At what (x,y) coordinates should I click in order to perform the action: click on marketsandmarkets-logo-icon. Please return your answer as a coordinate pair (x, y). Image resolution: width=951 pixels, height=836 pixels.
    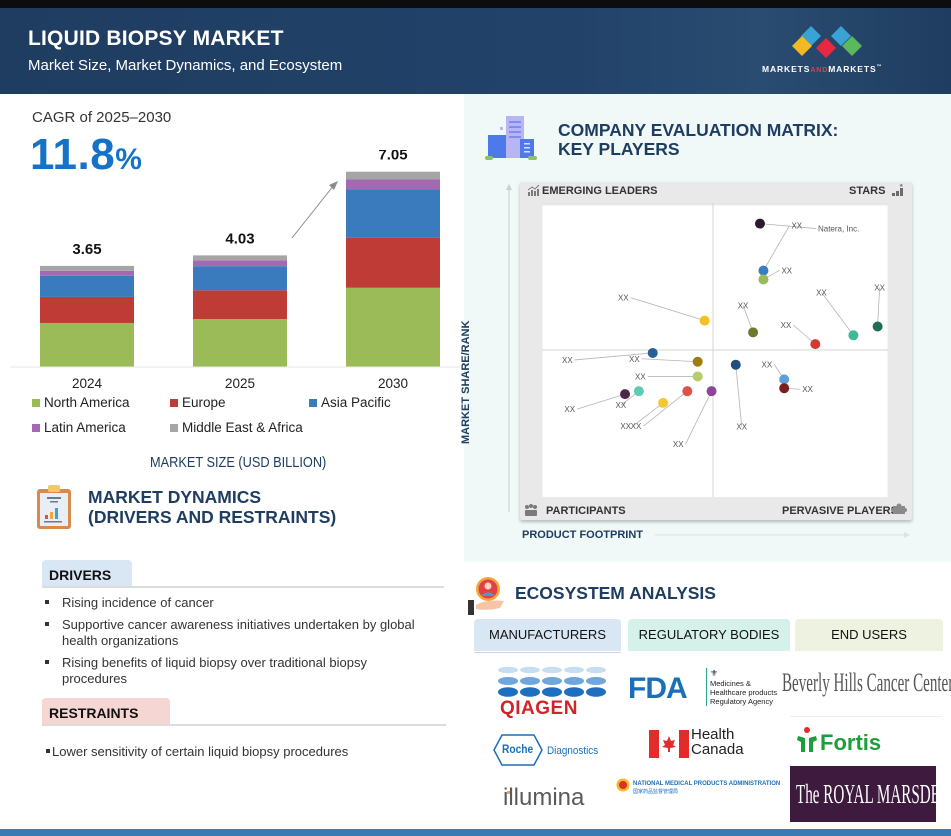
    Looking at the image, I should click on (827, 42).